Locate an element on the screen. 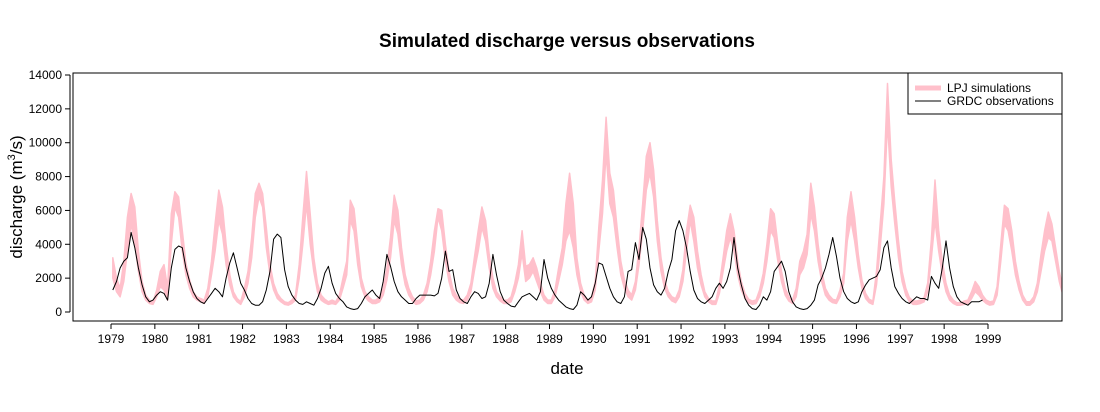  y-tick-label: 8000 is located at coordinates (48, 177).